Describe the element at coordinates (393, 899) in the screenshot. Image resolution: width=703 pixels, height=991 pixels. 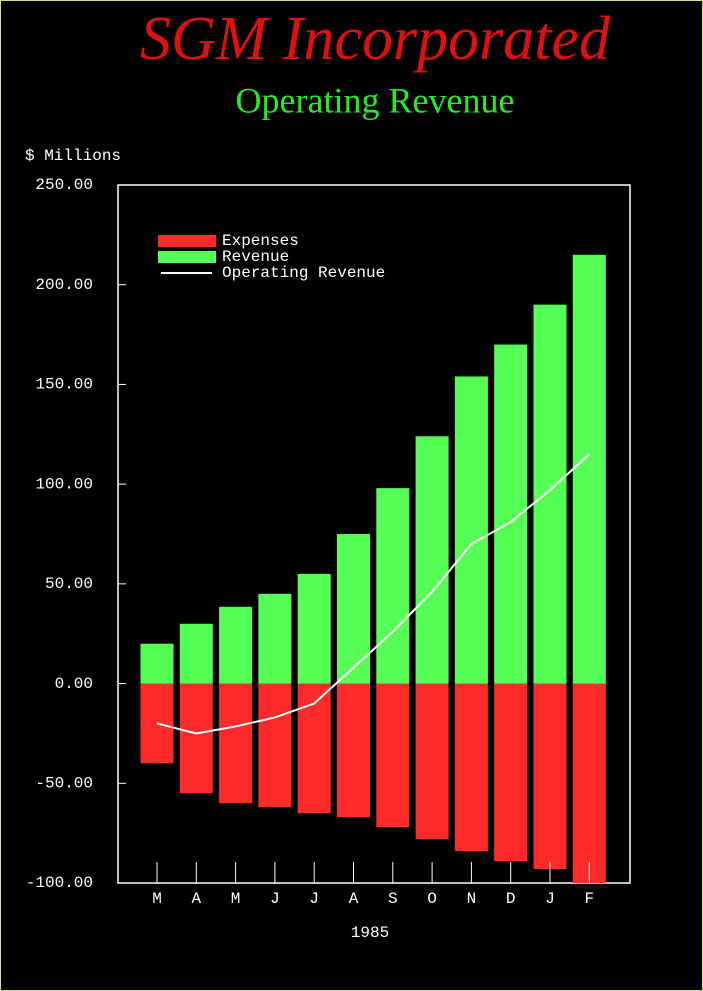
I see `x-tick-label: S` at that location.